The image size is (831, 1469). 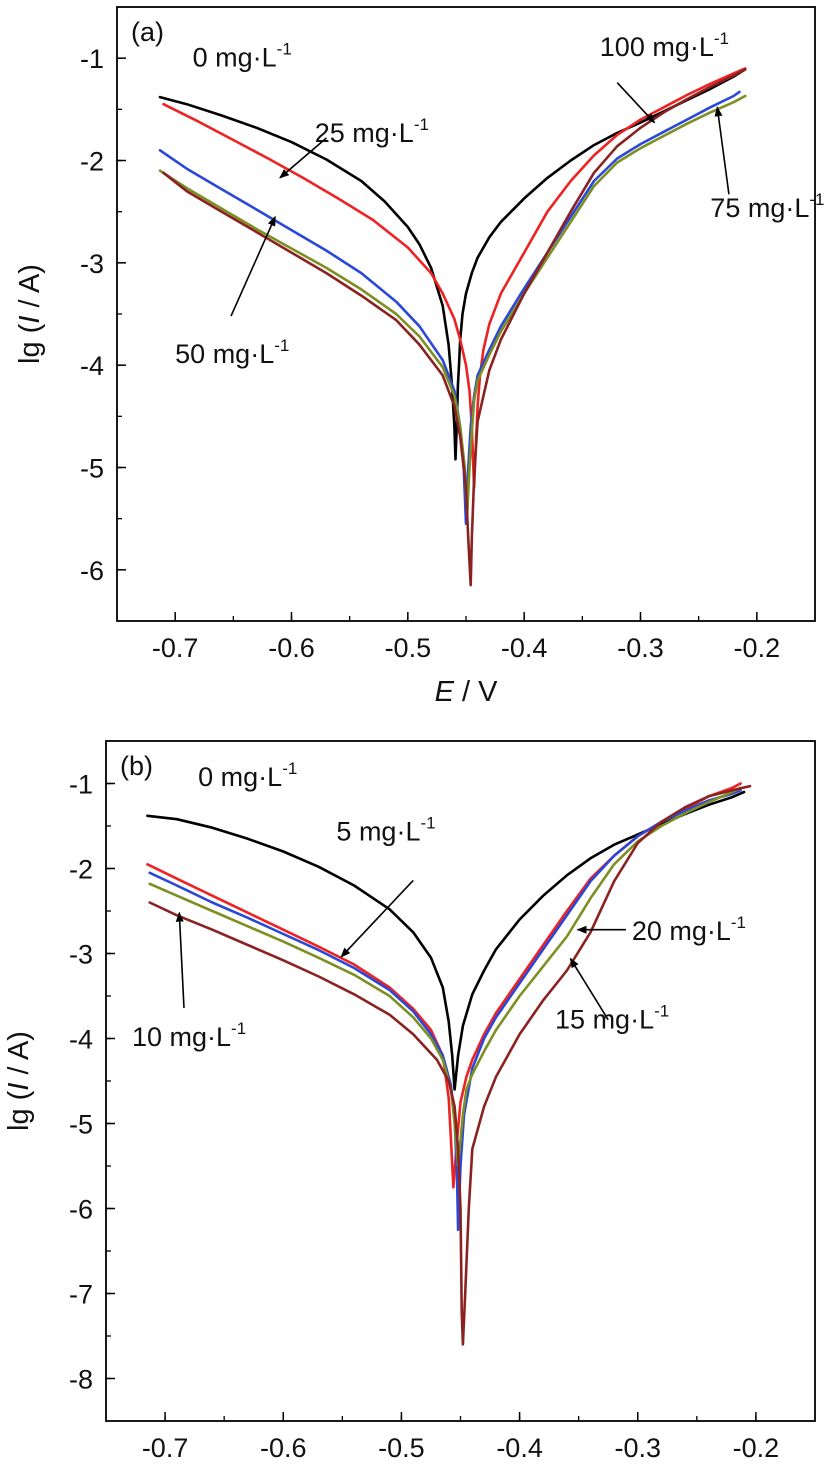 I want to click on panel-a-y-tick-label: -4, so click(x=92, y=366).